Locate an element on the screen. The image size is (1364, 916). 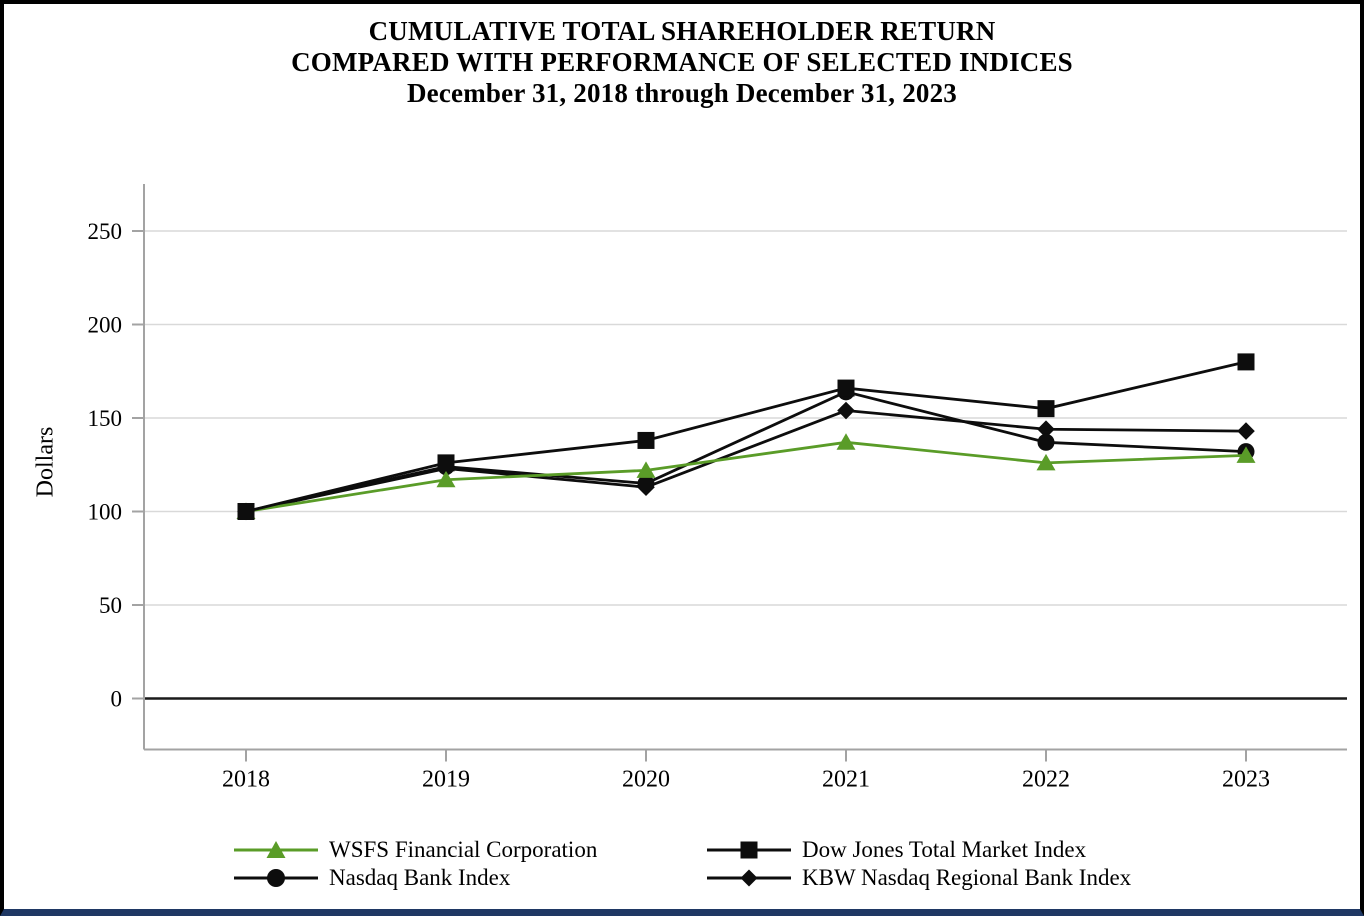
chart-title-line1: CUMULATIVE TOTAL SHAREHOLDER RETURN is located at coordinates (682, 31).